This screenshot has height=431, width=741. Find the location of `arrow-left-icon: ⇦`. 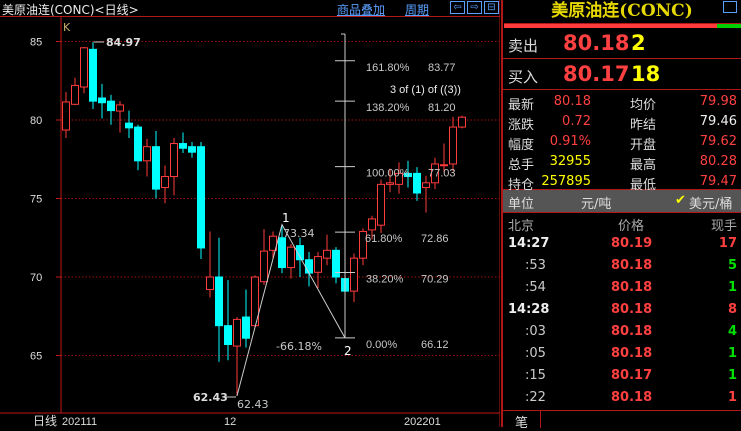

arrow-left-icon: ⇦ is located at coordinates (457, 7).